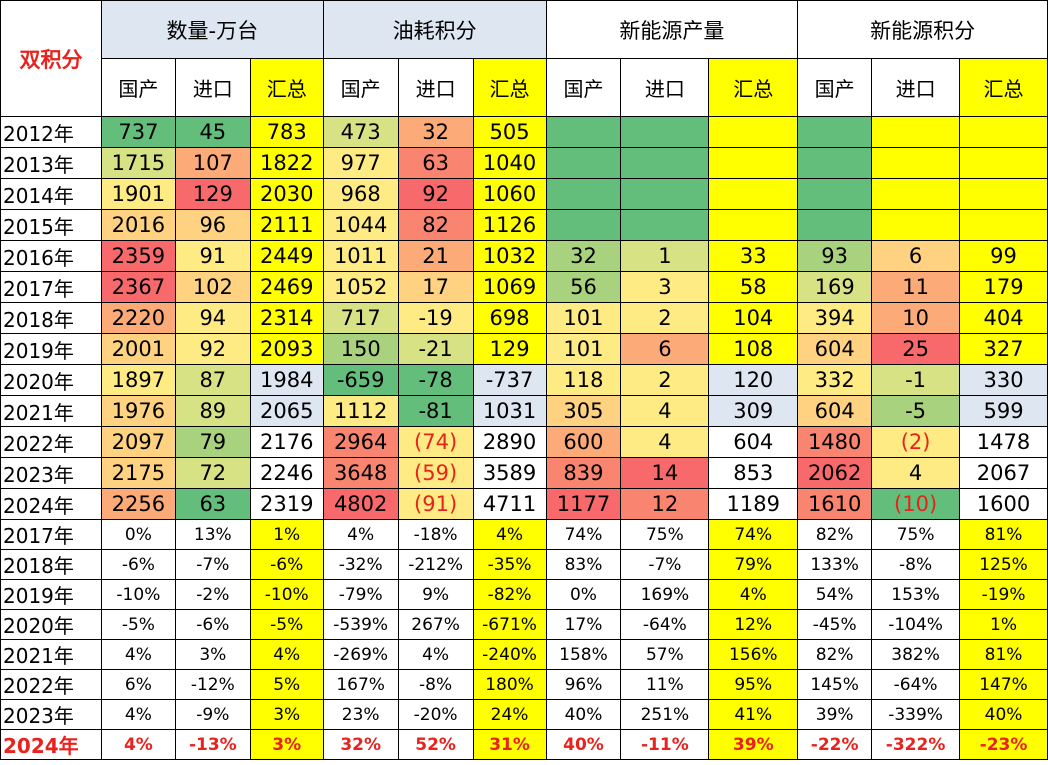 Image resolution: width=1048 pixels, height=765 pixels. I want to click on growth-cell: -322%, so click(916, 744).